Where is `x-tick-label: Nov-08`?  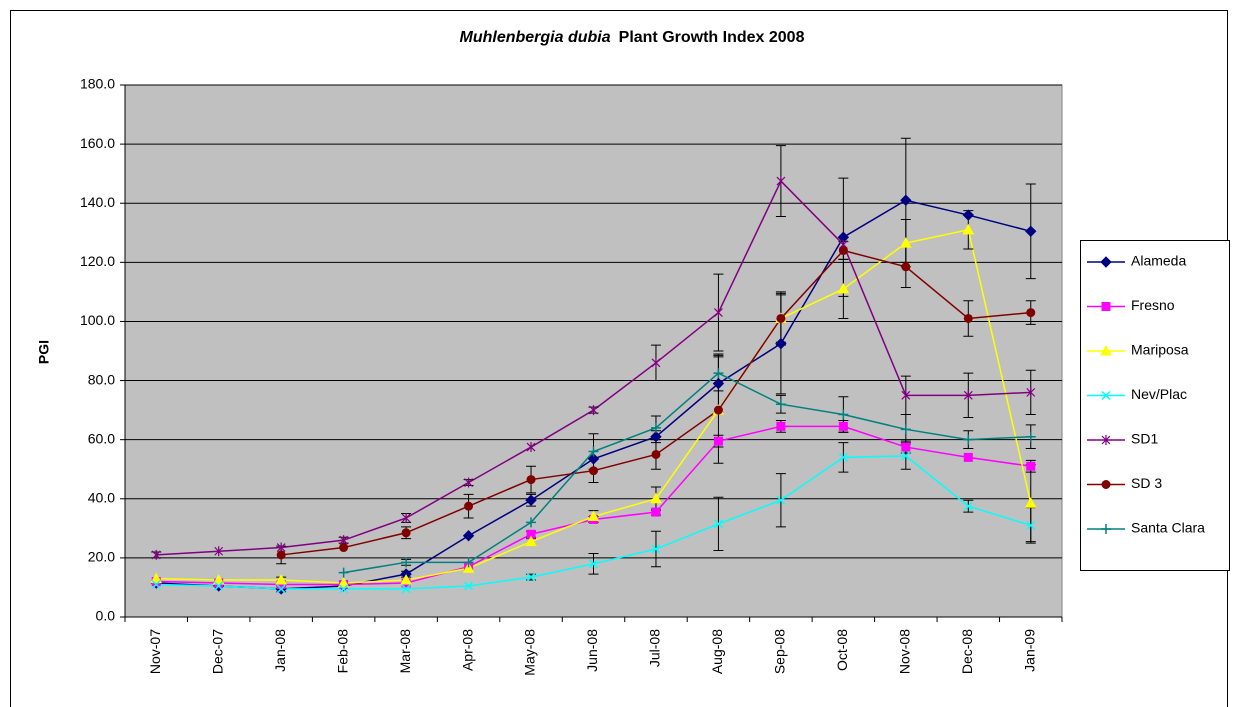
x-tick-label: Nov-08 is located at coordinates (905, 651).